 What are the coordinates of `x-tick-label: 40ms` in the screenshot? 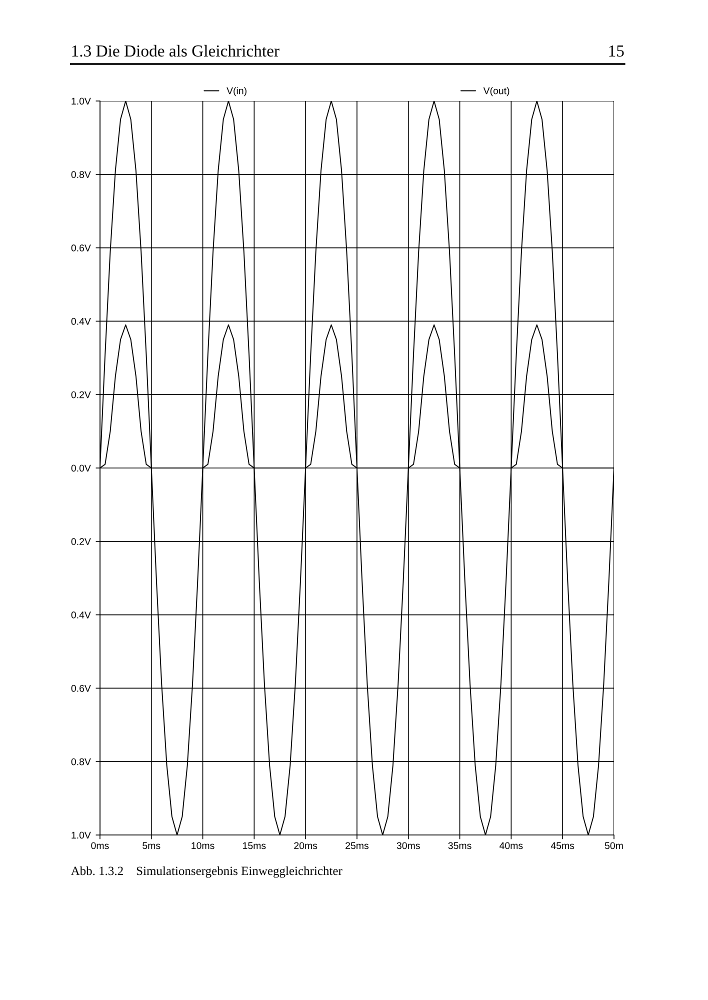 It's located at (511, 846).